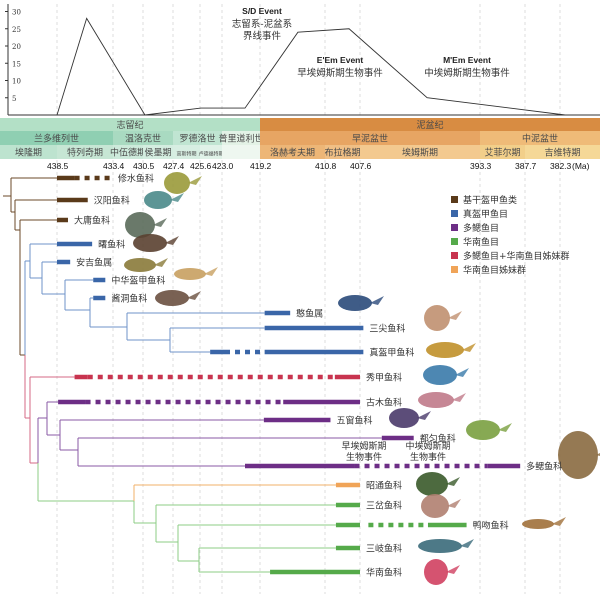 The width and height of the screenshot is (600, 594). Describe the element at coordinates (144, 166) in the screenshot. I see `boundary-age: 430.5` at that location.